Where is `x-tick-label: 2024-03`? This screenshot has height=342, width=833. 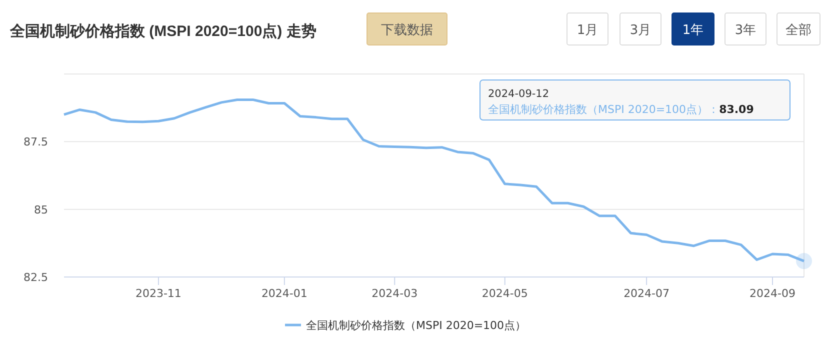 x-tick-label: 2024-03 is located at coordinates (395, 293).